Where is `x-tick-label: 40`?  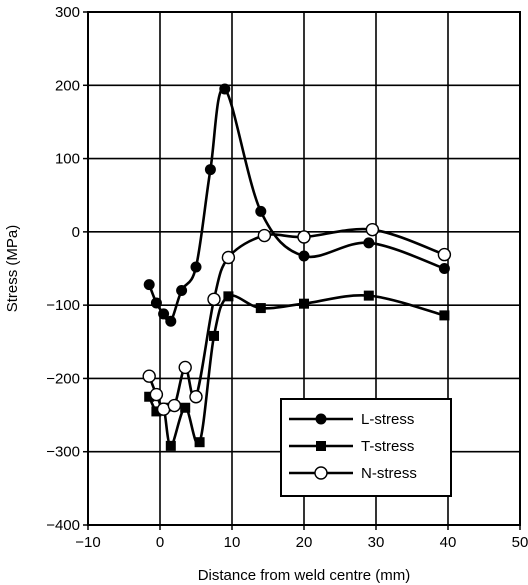 x-tick-label: 40 is located at coordinates (448, 542).